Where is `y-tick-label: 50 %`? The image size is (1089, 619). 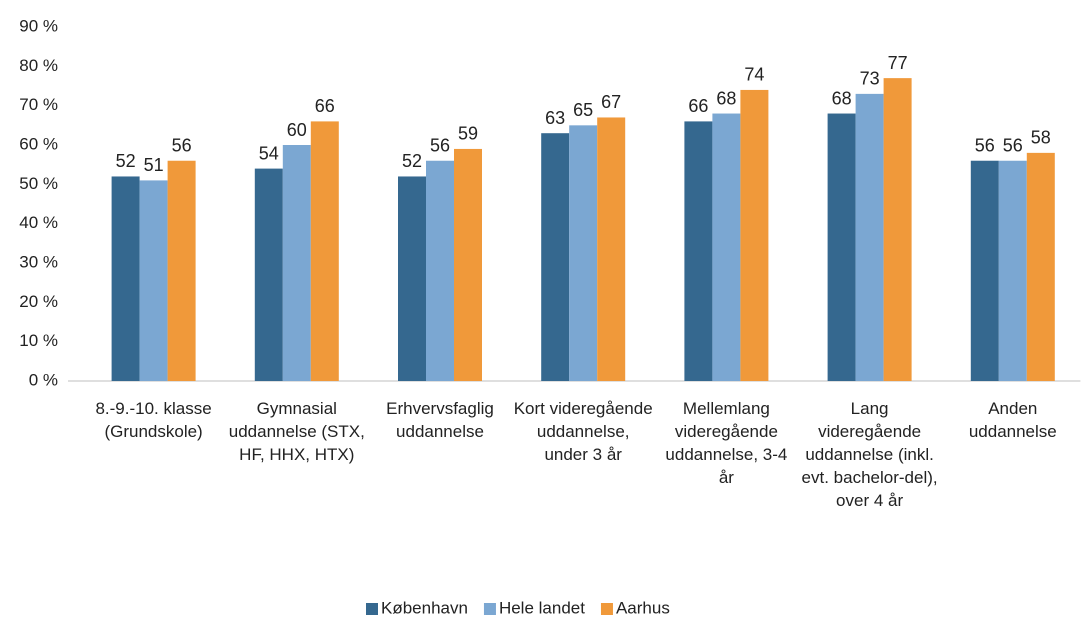 y-tick-label: 50 % is located at coordinates (38, 183).